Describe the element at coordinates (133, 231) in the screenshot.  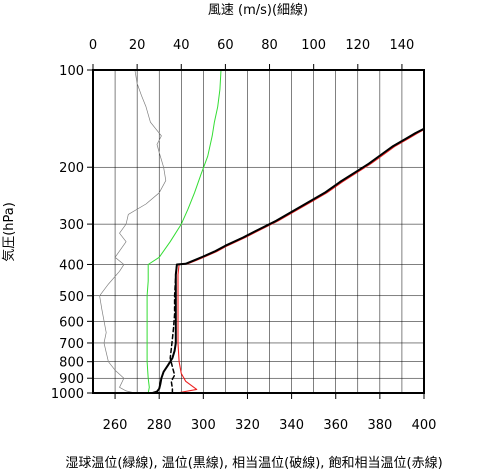
I see `series-line-wind` at that location.